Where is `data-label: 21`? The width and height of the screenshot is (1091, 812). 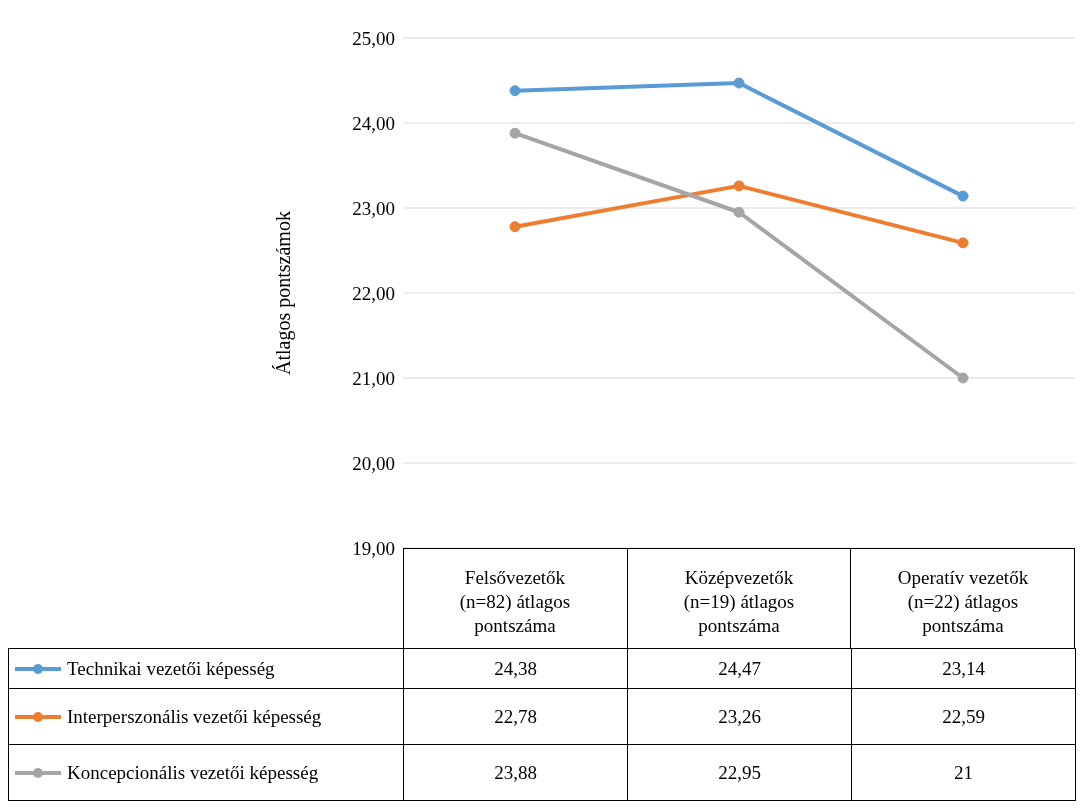
data-label: 21 is located at coordinates (963, 772).